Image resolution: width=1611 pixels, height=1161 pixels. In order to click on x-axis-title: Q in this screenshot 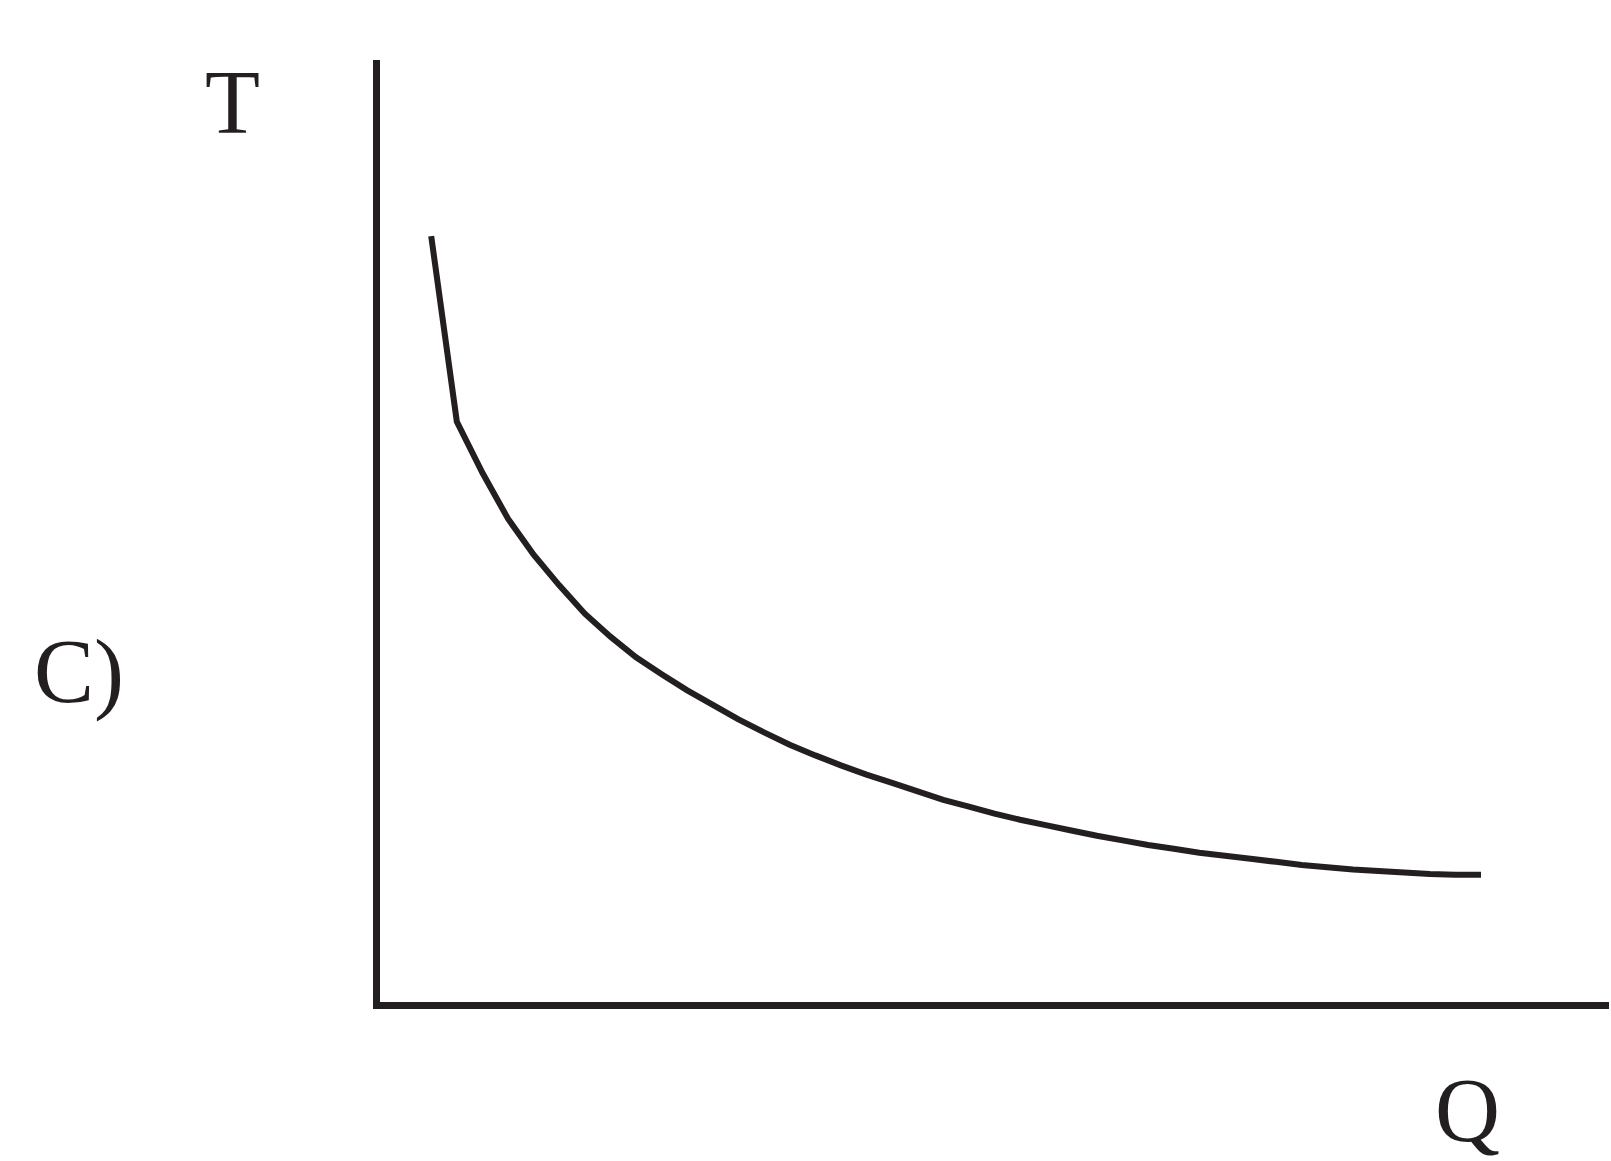, I will do `click(1467, 1110)`.